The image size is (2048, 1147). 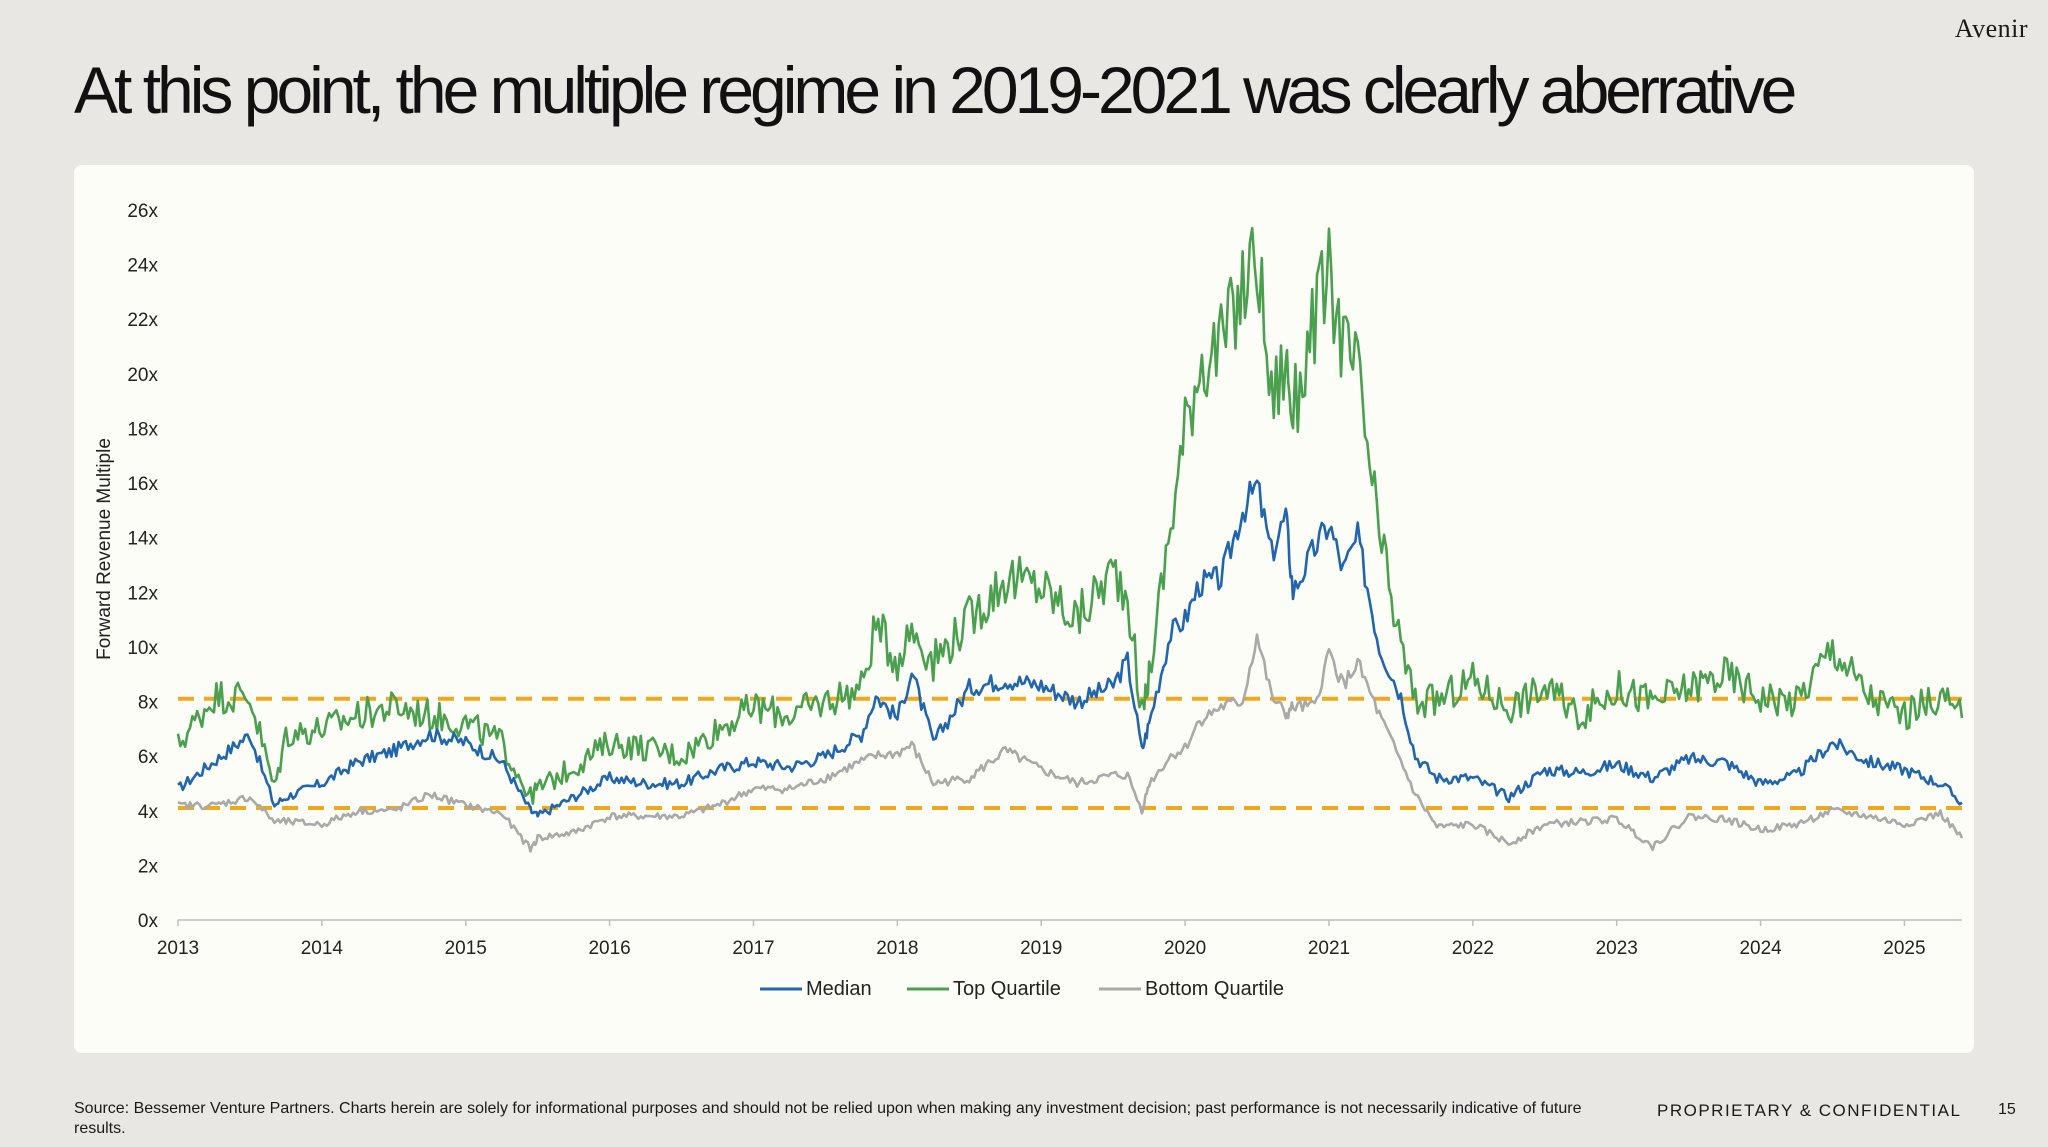 What do you see at coordinates (2007, 1109) in the screenshot?
I see `page-number: 15` at bounding box center [2007, 1109].